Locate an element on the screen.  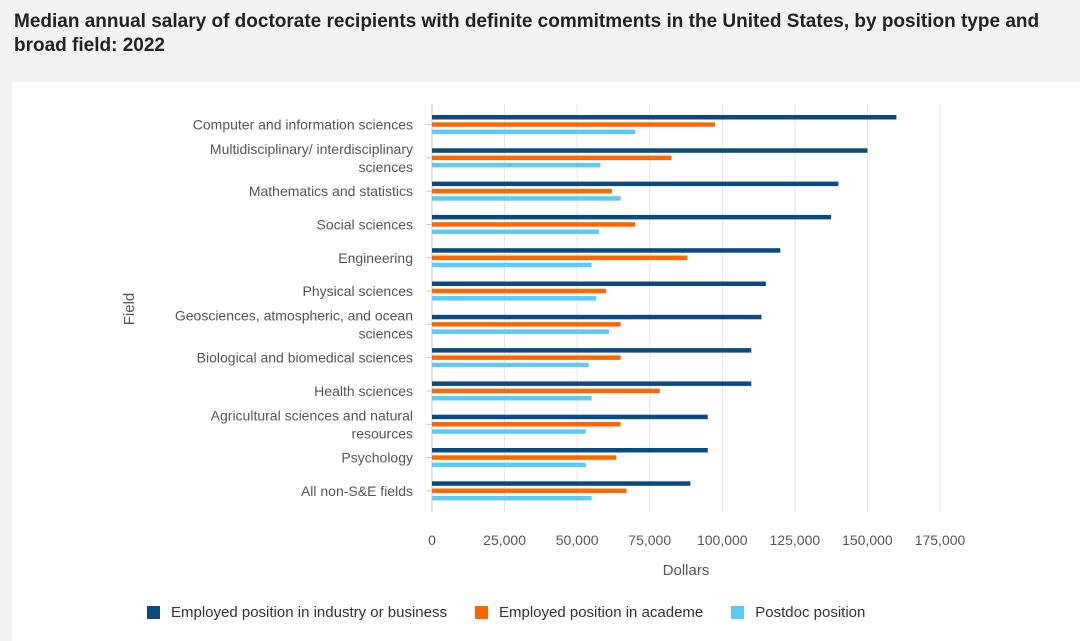
category-label: Engineering is located at coordinates (375, 258).